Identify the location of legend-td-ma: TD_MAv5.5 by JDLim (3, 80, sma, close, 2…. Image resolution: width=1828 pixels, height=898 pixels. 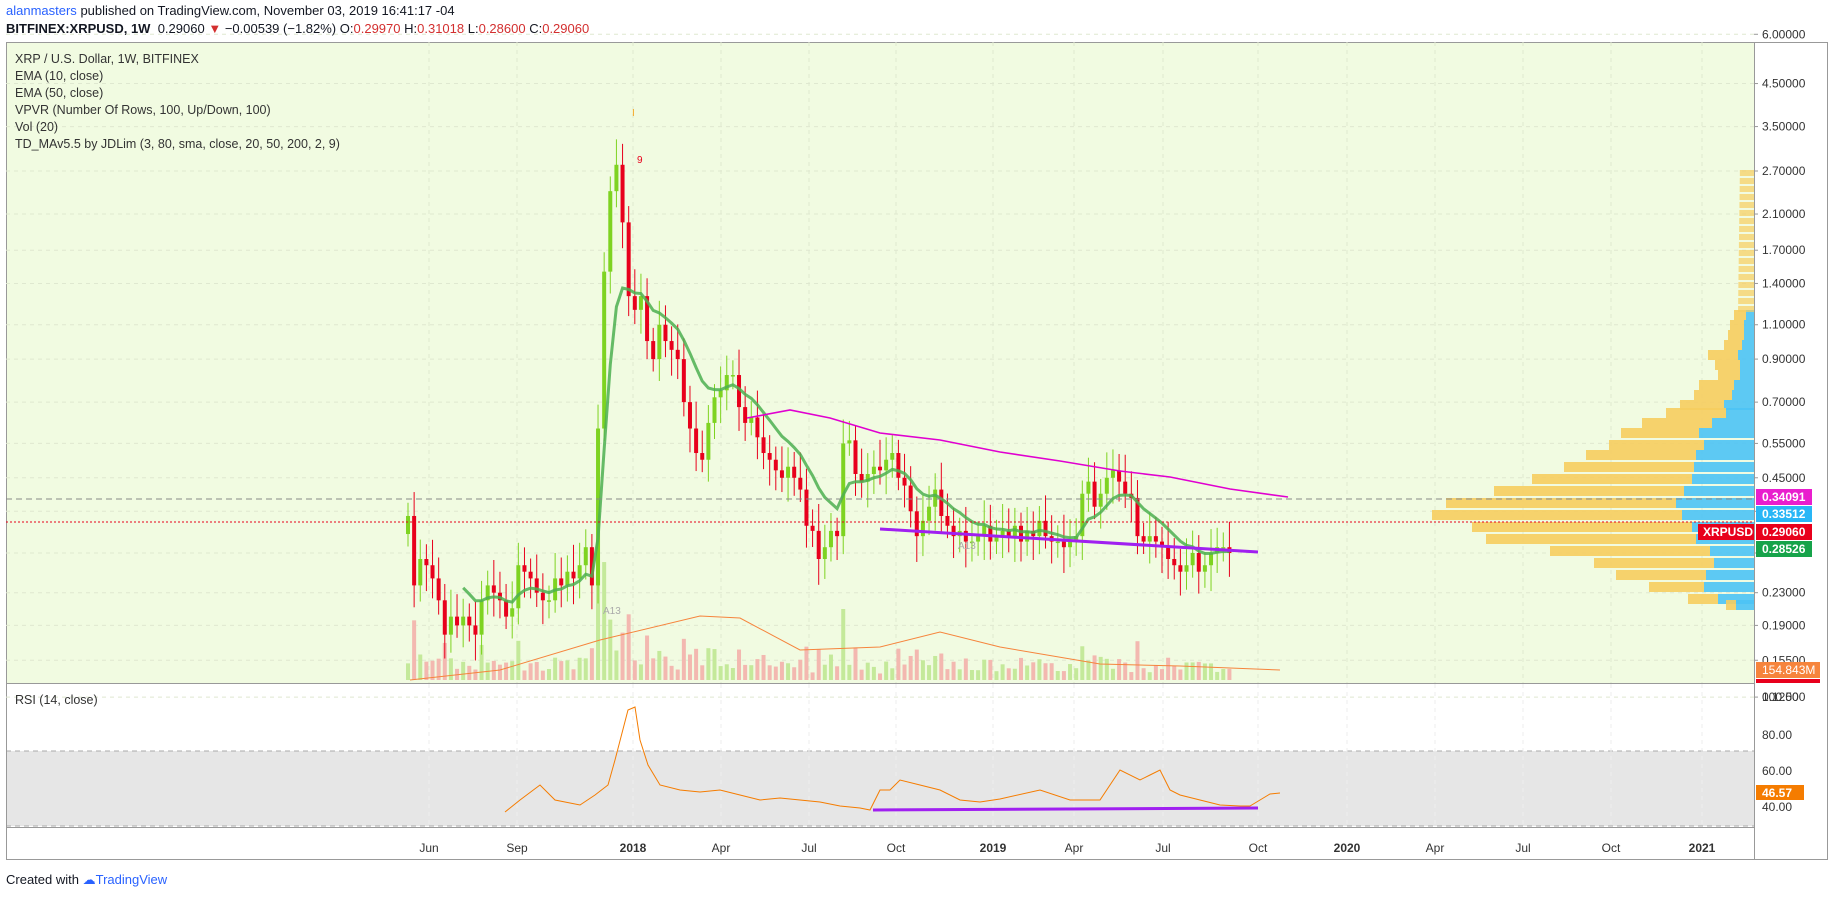
(177, 144).